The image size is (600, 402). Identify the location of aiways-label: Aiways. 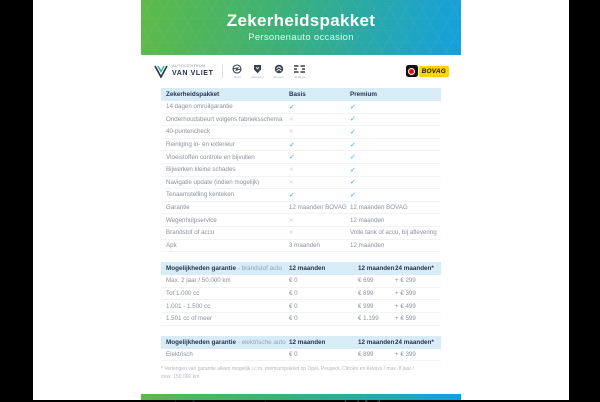
(299, 76).